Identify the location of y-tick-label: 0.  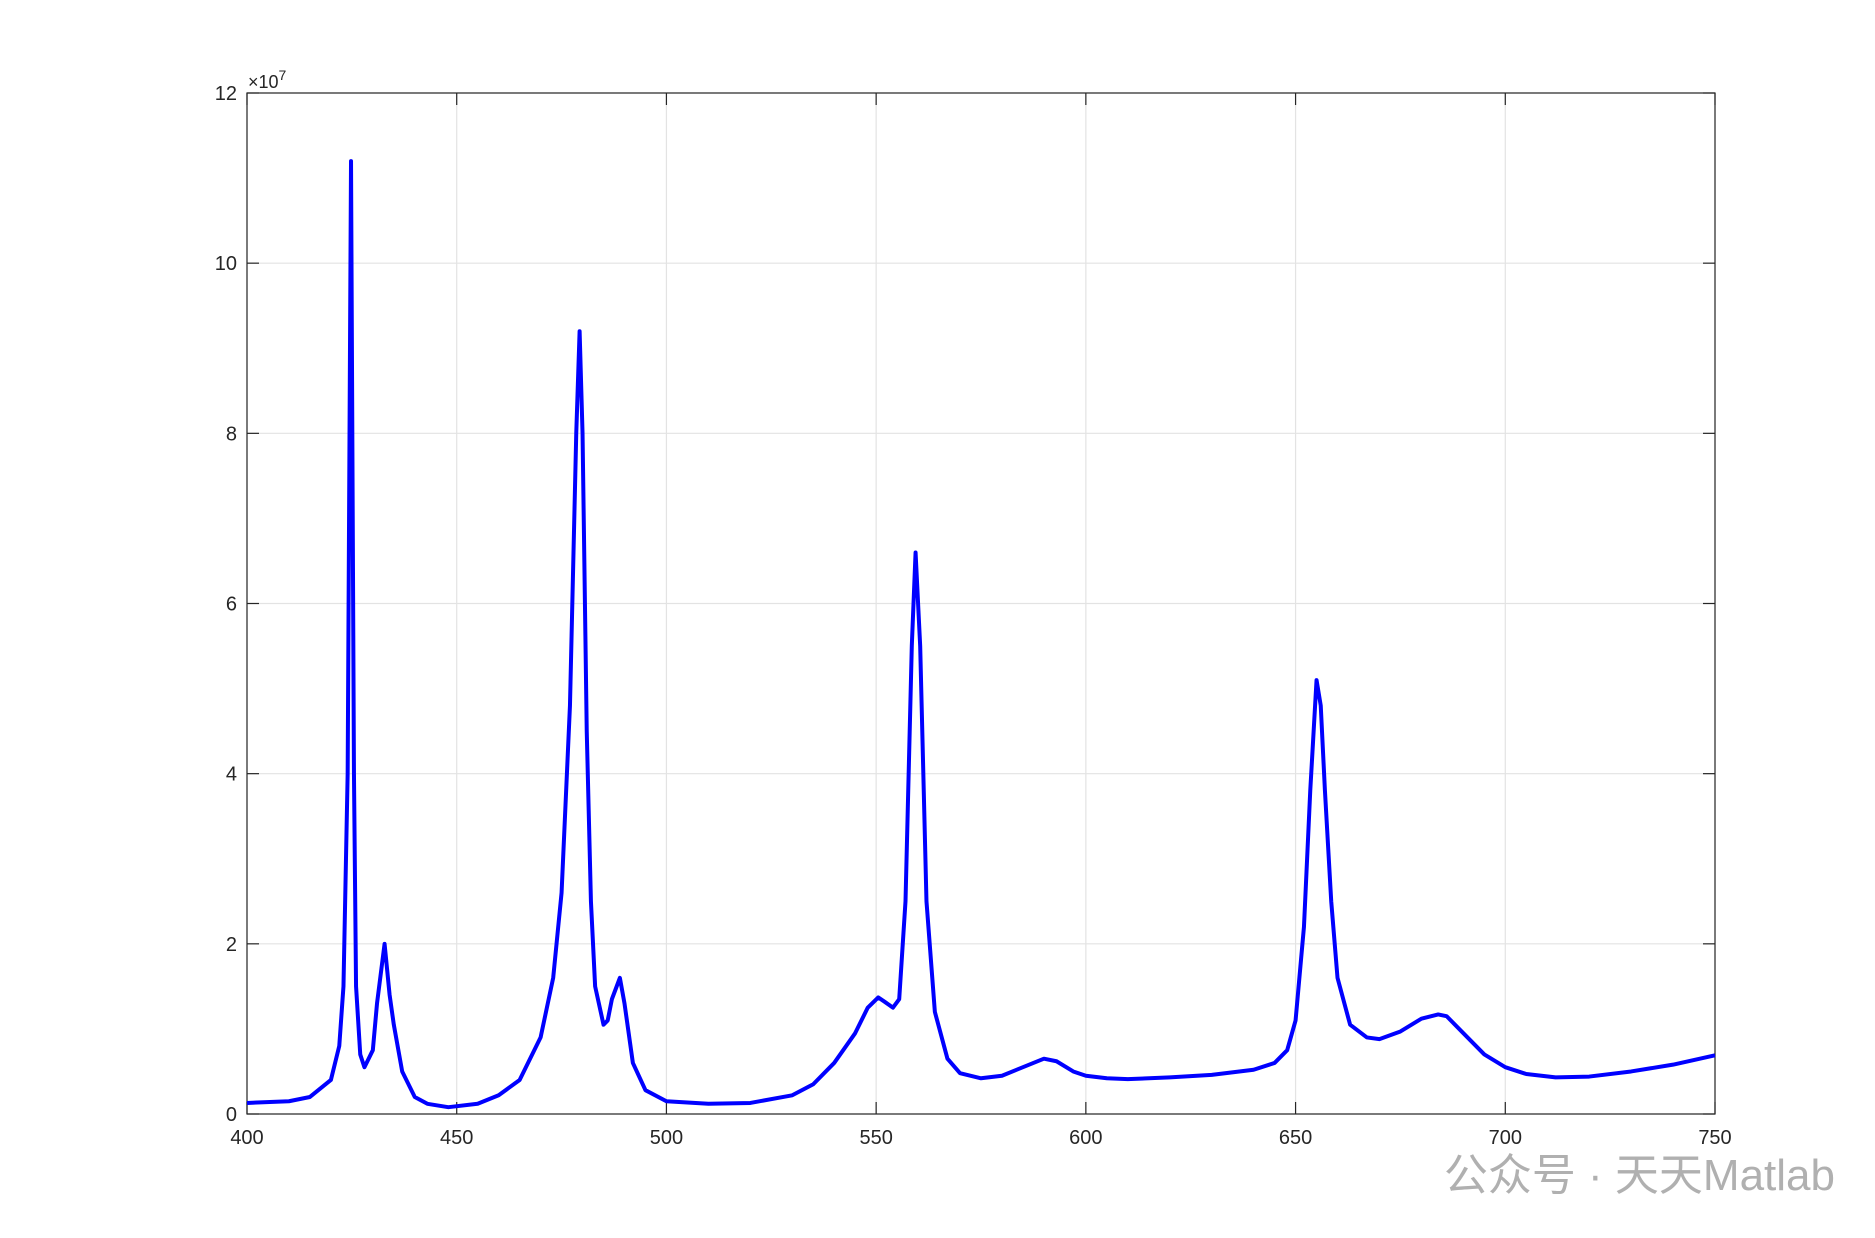
(231, 1115).